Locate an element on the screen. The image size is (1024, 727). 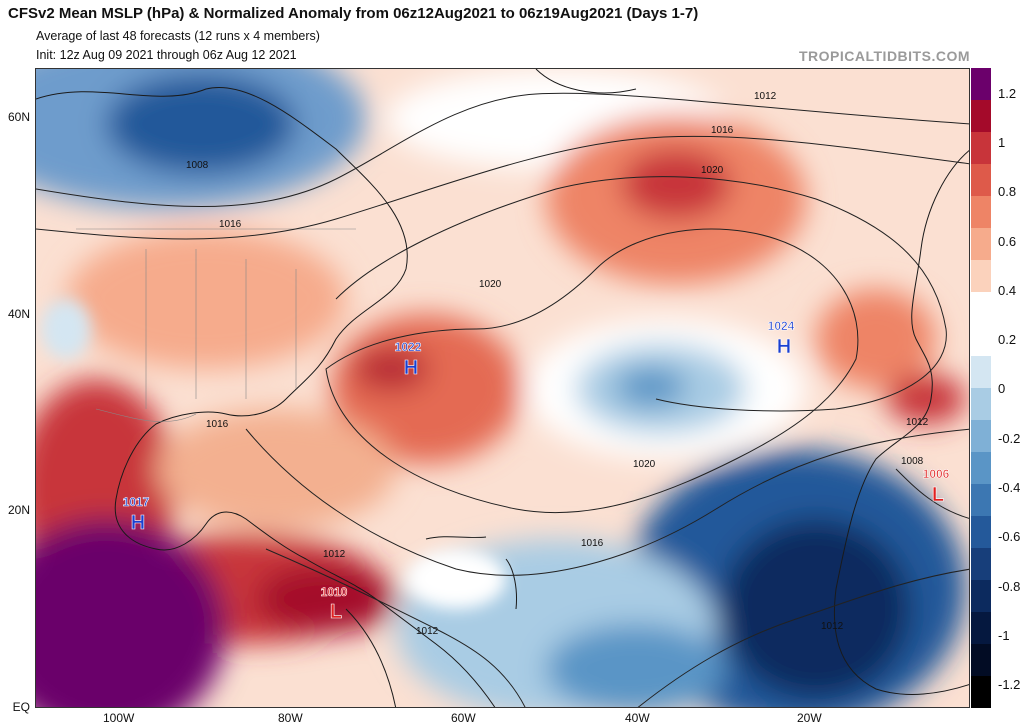
anom-white-caribbean is located at coordinates (456, 579).